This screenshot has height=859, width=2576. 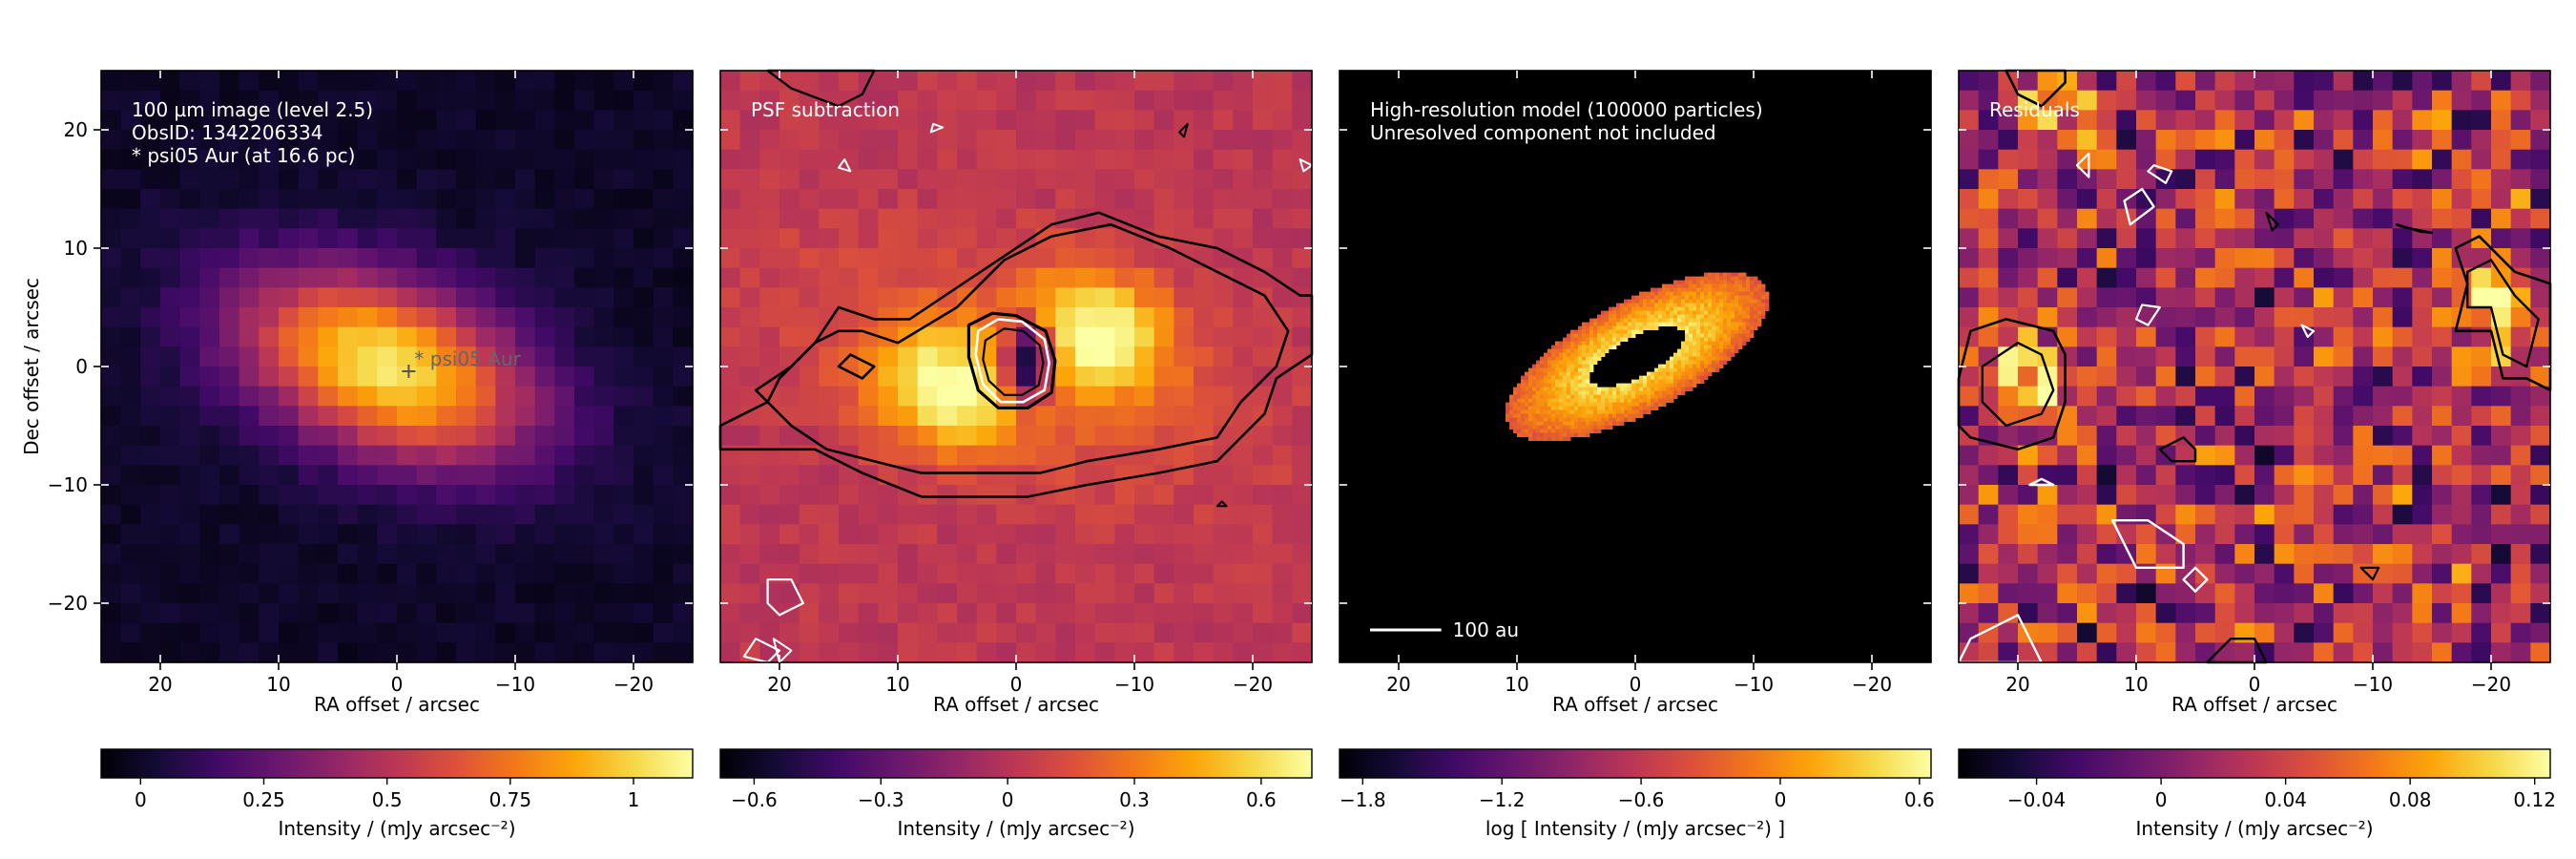 What do you see at coordinates (1566, 109) in the screenshot?
I see `annotation-line: High-resolution model (100000 particles)` at bounding box center [1566, 109].